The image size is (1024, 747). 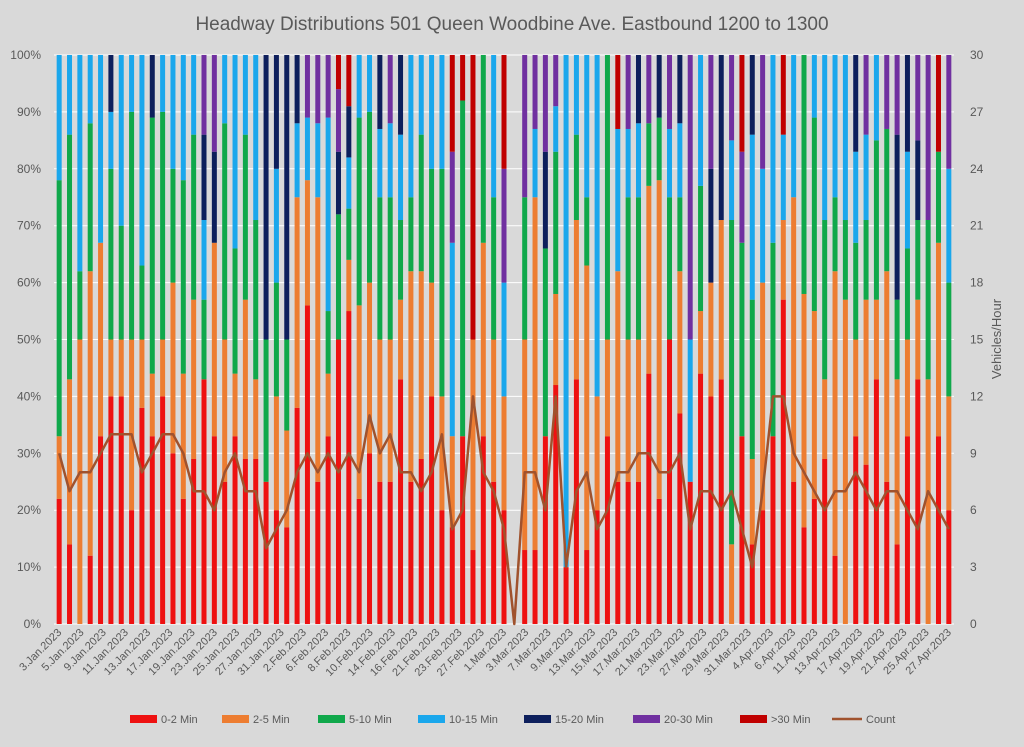 I want to click on legend-label: >30 Min, so click(x=790, y=720).